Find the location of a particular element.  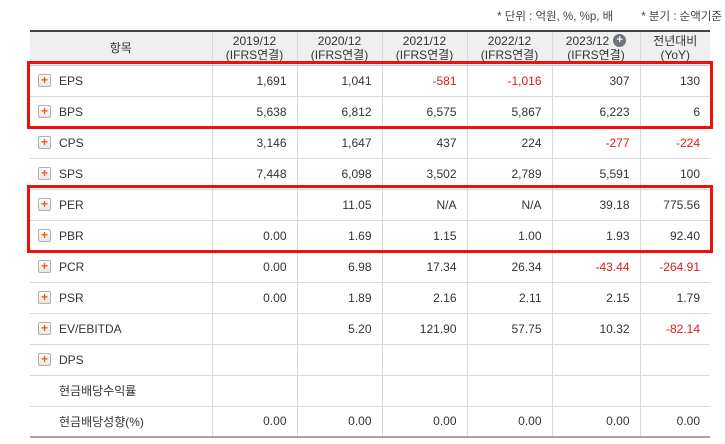

value-cell: -277 is located at coordinates (595, 142).